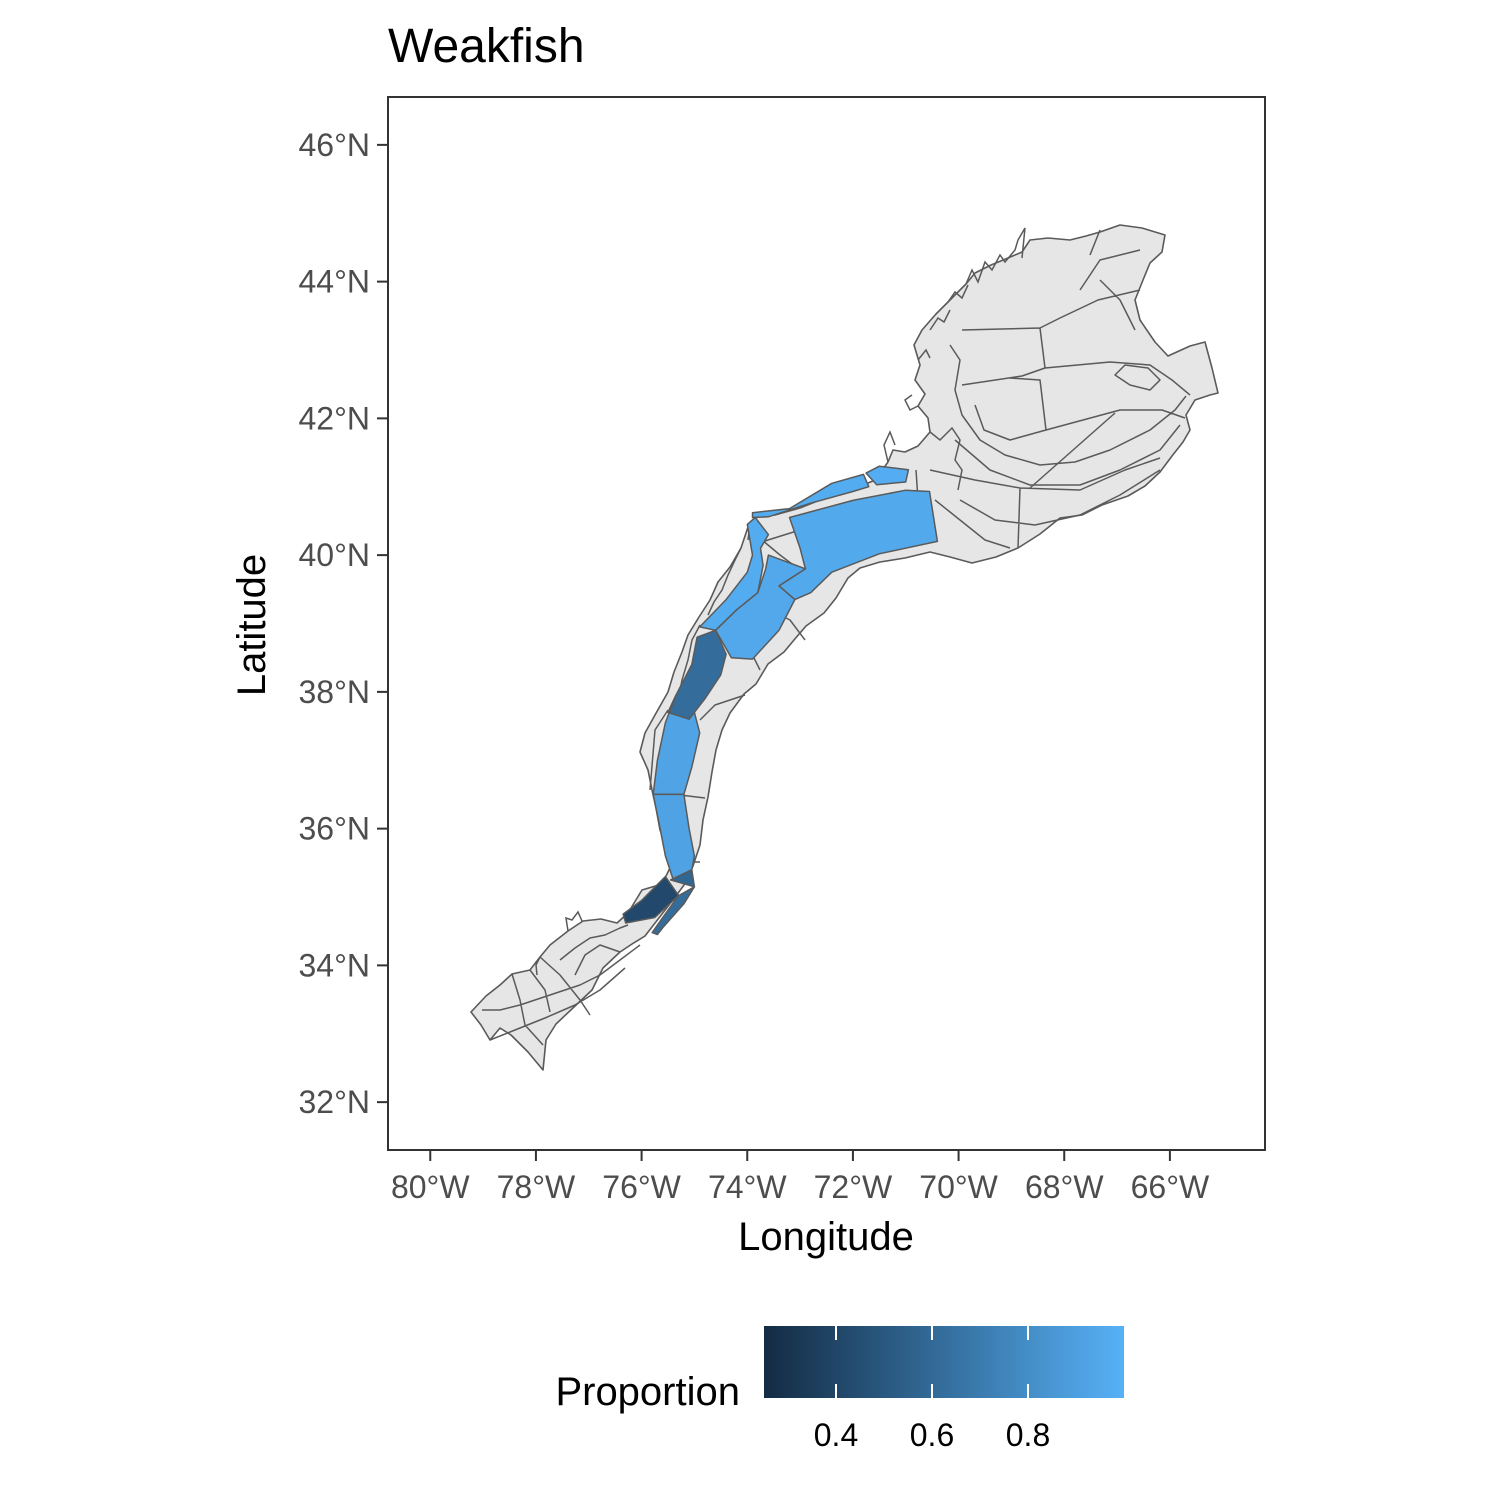  What do you see at coordinates (853, 1187) in the screenshot?
I see `x-tick-label: 72°W` at bounding box center [853, 1187].